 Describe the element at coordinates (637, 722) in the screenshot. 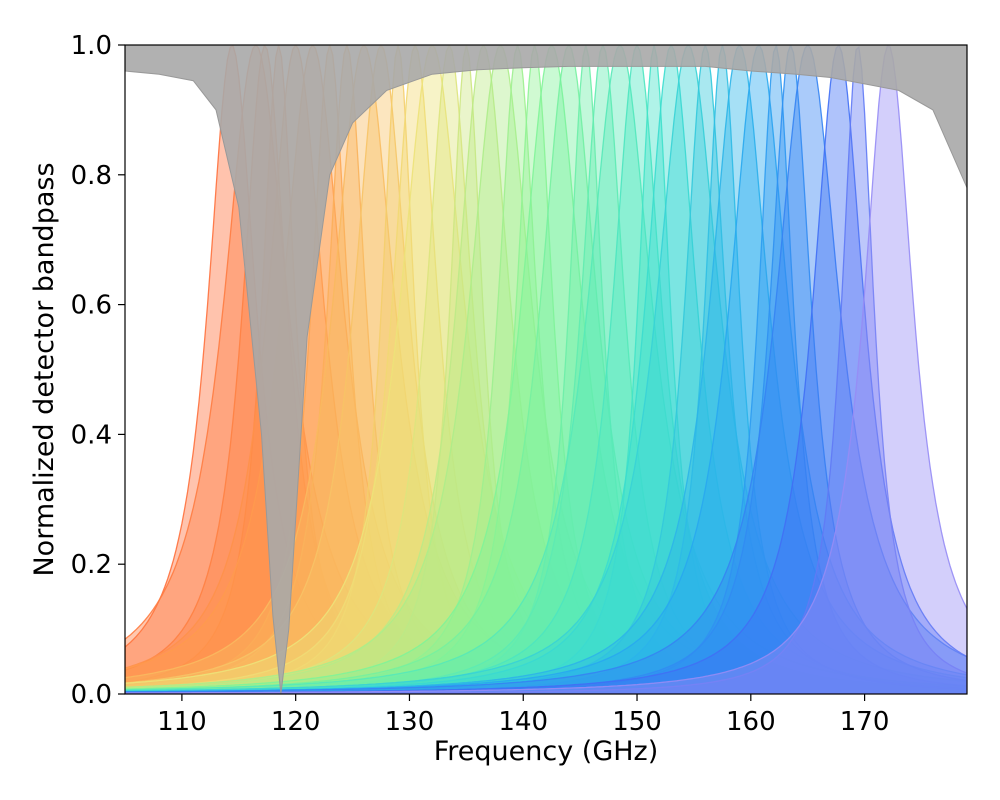

I see `x-tick-label: 150` at that location.